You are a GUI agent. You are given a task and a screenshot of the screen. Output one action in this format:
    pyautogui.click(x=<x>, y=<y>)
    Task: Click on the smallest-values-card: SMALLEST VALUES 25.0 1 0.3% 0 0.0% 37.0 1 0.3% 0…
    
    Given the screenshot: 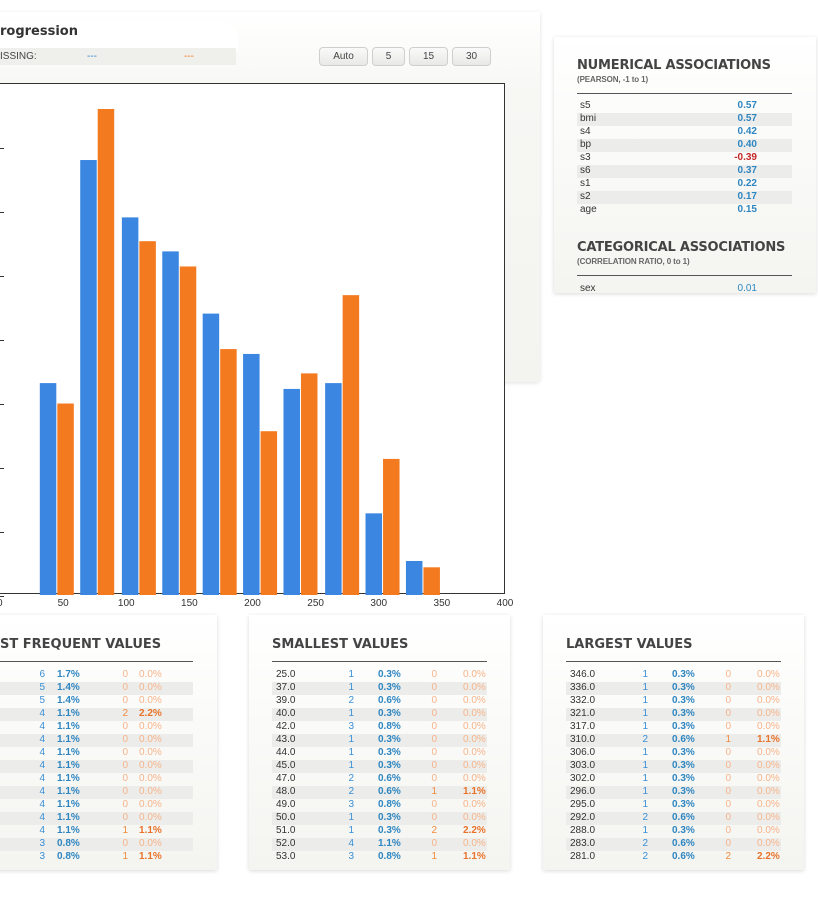 What is the action you would take?
    pyautogui.click(x=379, y=742)
    